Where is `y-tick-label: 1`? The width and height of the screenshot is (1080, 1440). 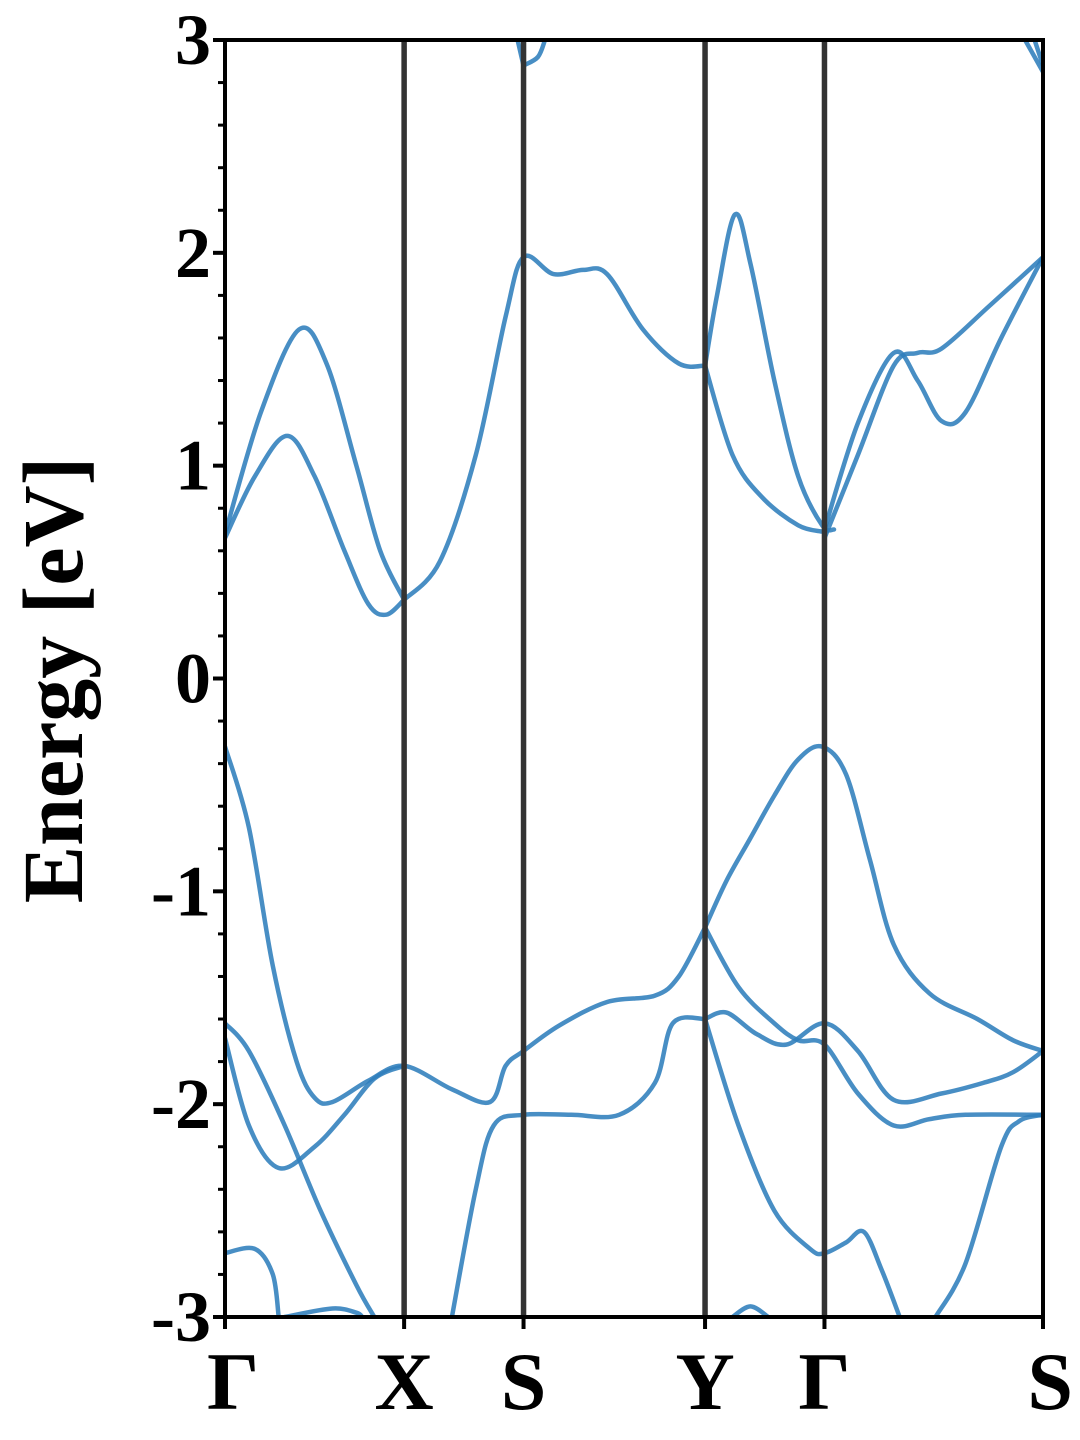 y-tick-label: 1 is located at coordinates (193, 466).